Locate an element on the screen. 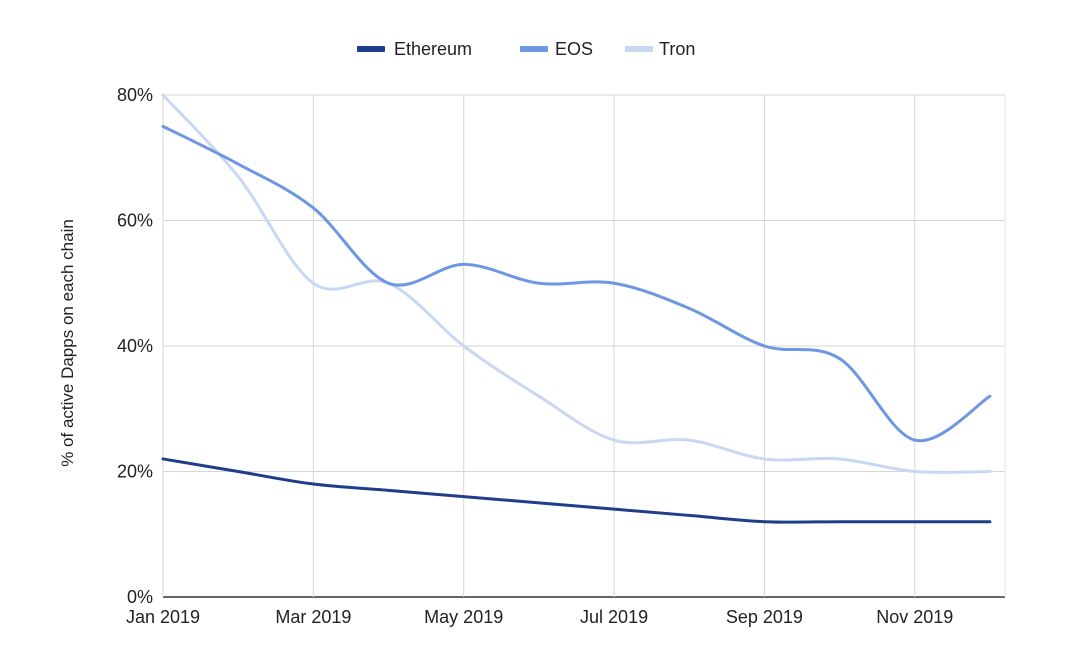  legend: Ethereum EOS Tron is located at coordinates (526, 49).